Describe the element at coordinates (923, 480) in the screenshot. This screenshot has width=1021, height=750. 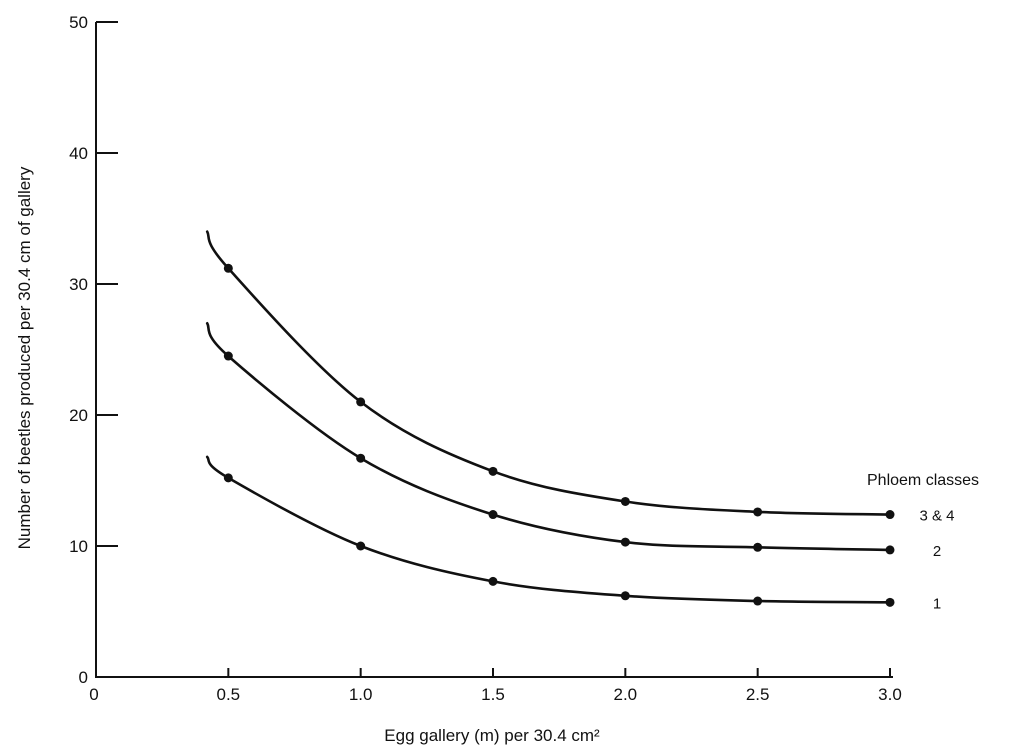
I see `legend-title: Phloem classes` at that location.